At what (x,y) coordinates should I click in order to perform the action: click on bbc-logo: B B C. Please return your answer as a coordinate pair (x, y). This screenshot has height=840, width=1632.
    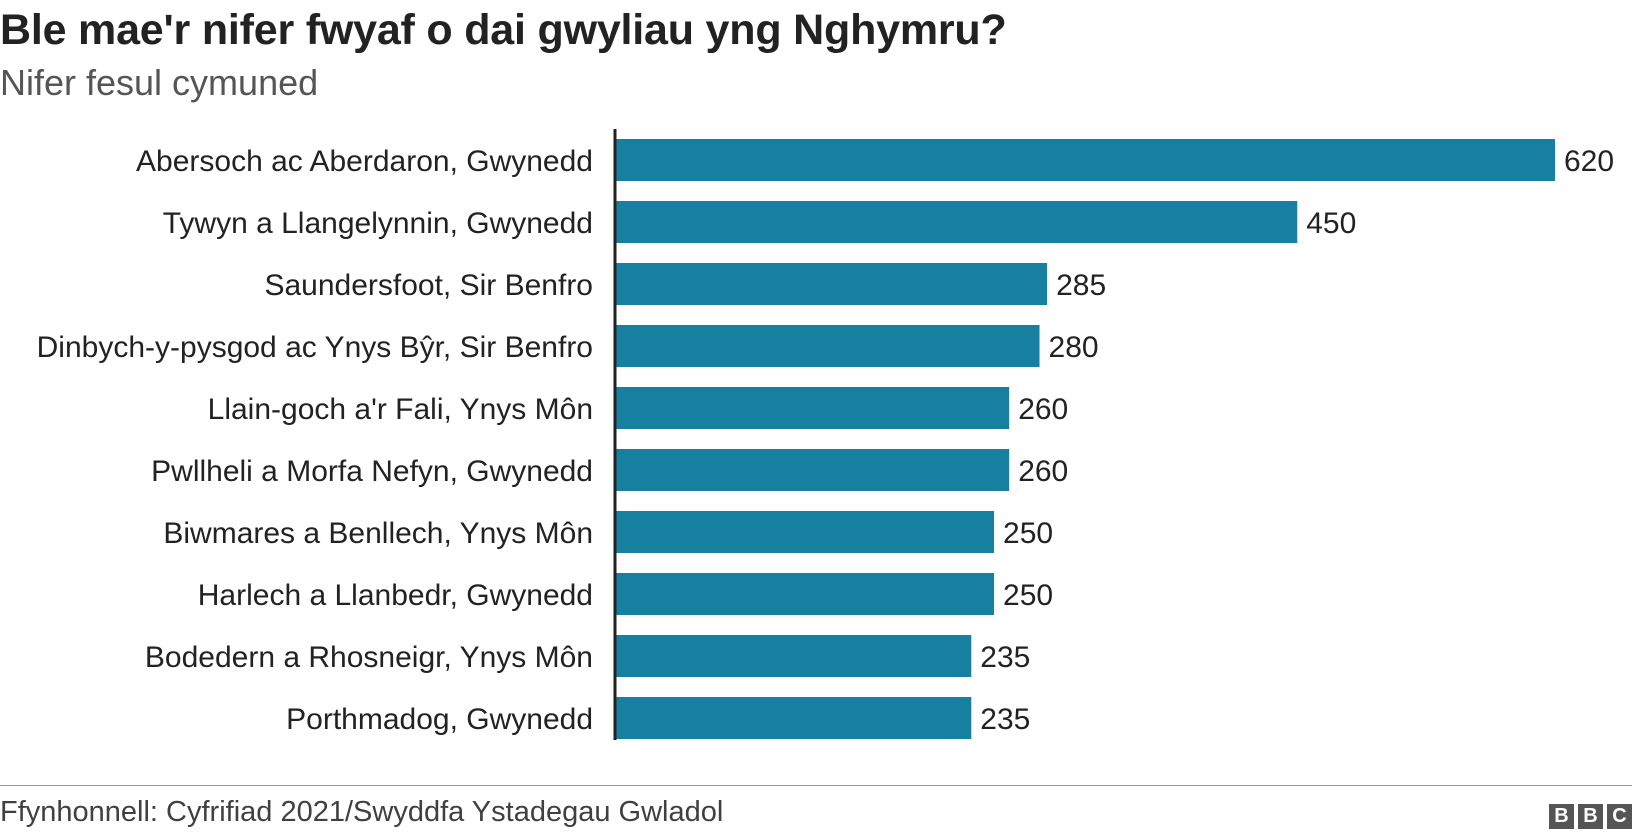
    Looking at the image, I should click on (1590, 816).